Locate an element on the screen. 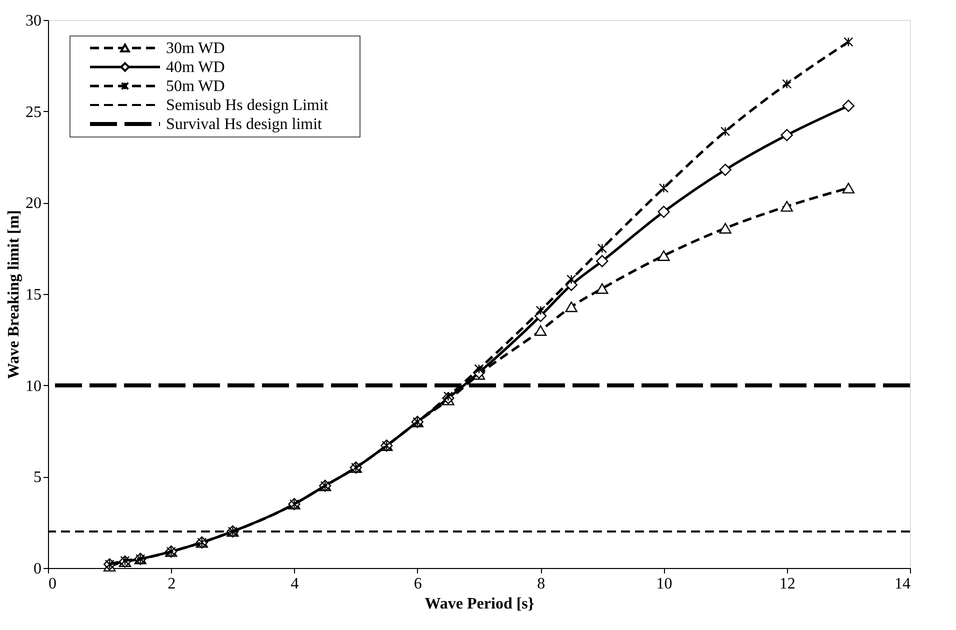 This screenshot has width=956, height=630. y-axis-title: Wave Breaking limit [m] is located at coordinates (14, 295).